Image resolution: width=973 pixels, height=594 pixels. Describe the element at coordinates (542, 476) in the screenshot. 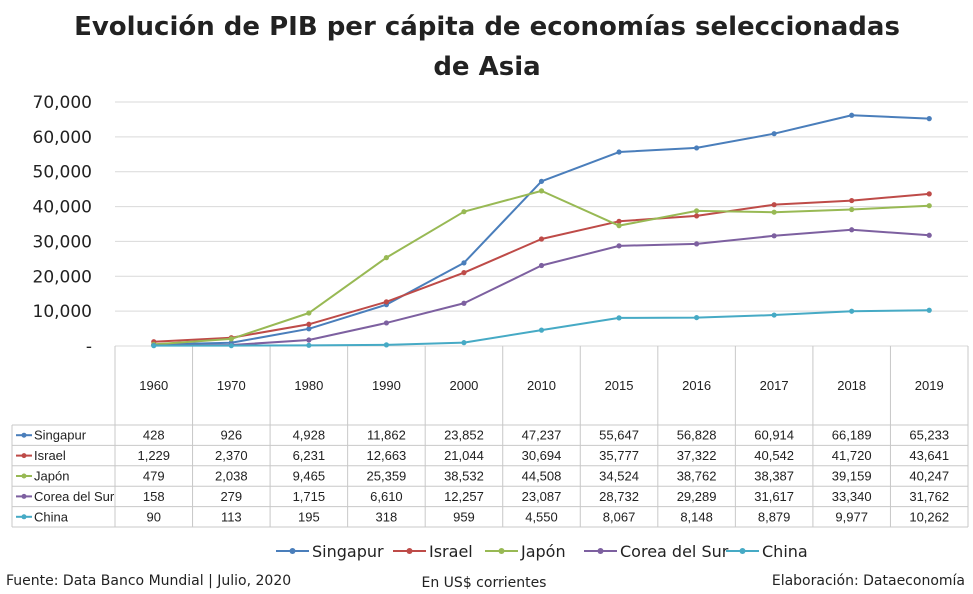

I see `table-cell-value: 44,508` at that location.